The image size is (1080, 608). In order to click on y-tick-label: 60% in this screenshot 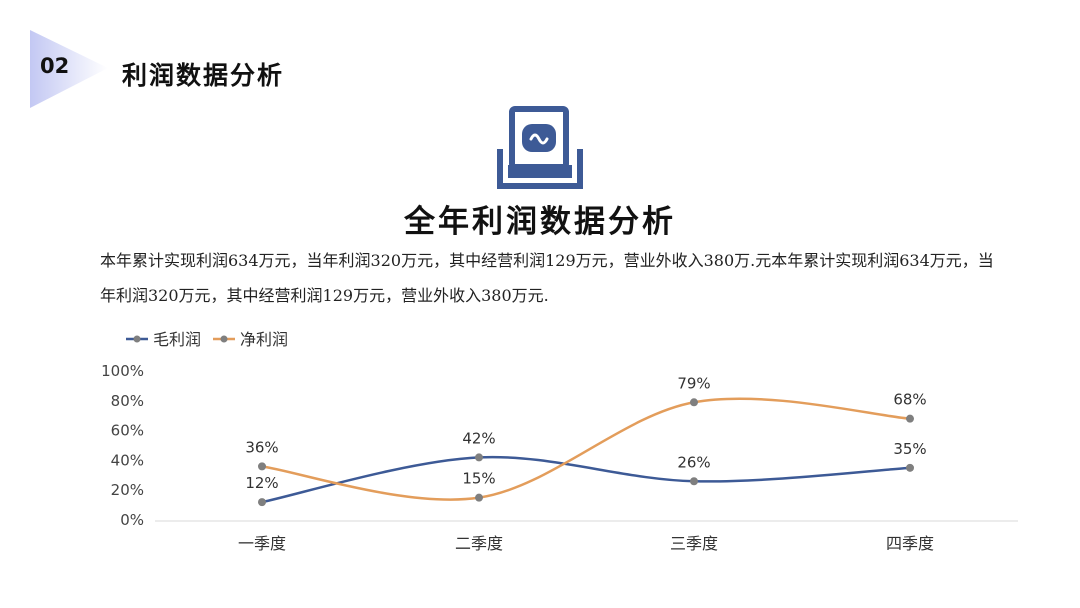, I will do `click(127, 431)`.